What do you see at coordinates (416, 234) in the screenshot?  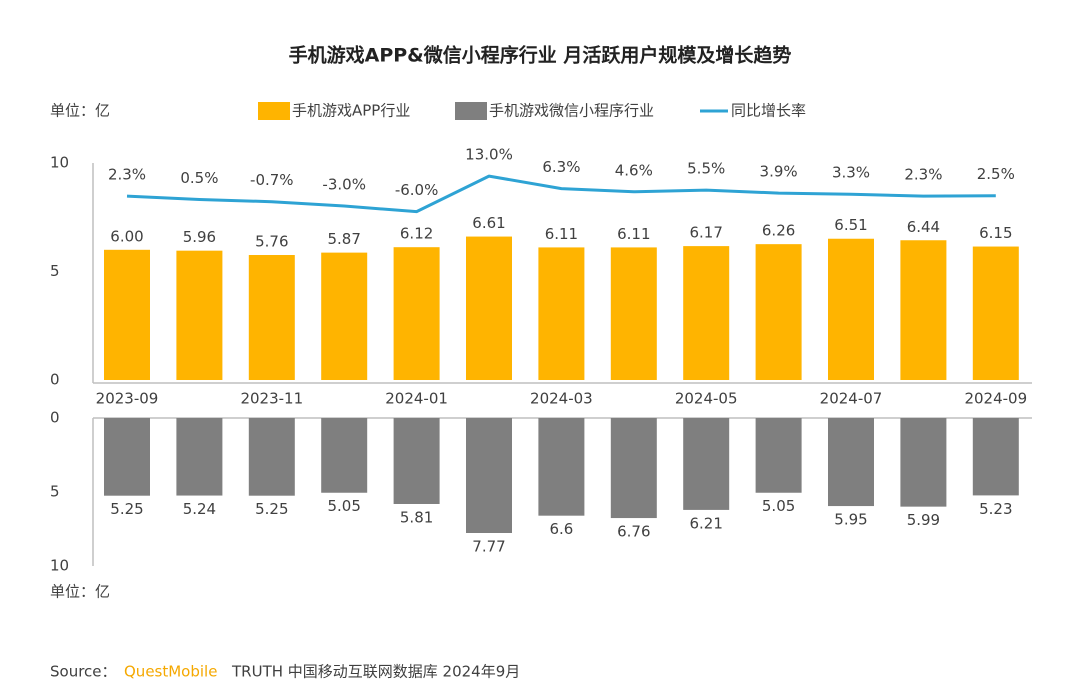 I see `data-label: 6.12` at bounding box center [416, 234].